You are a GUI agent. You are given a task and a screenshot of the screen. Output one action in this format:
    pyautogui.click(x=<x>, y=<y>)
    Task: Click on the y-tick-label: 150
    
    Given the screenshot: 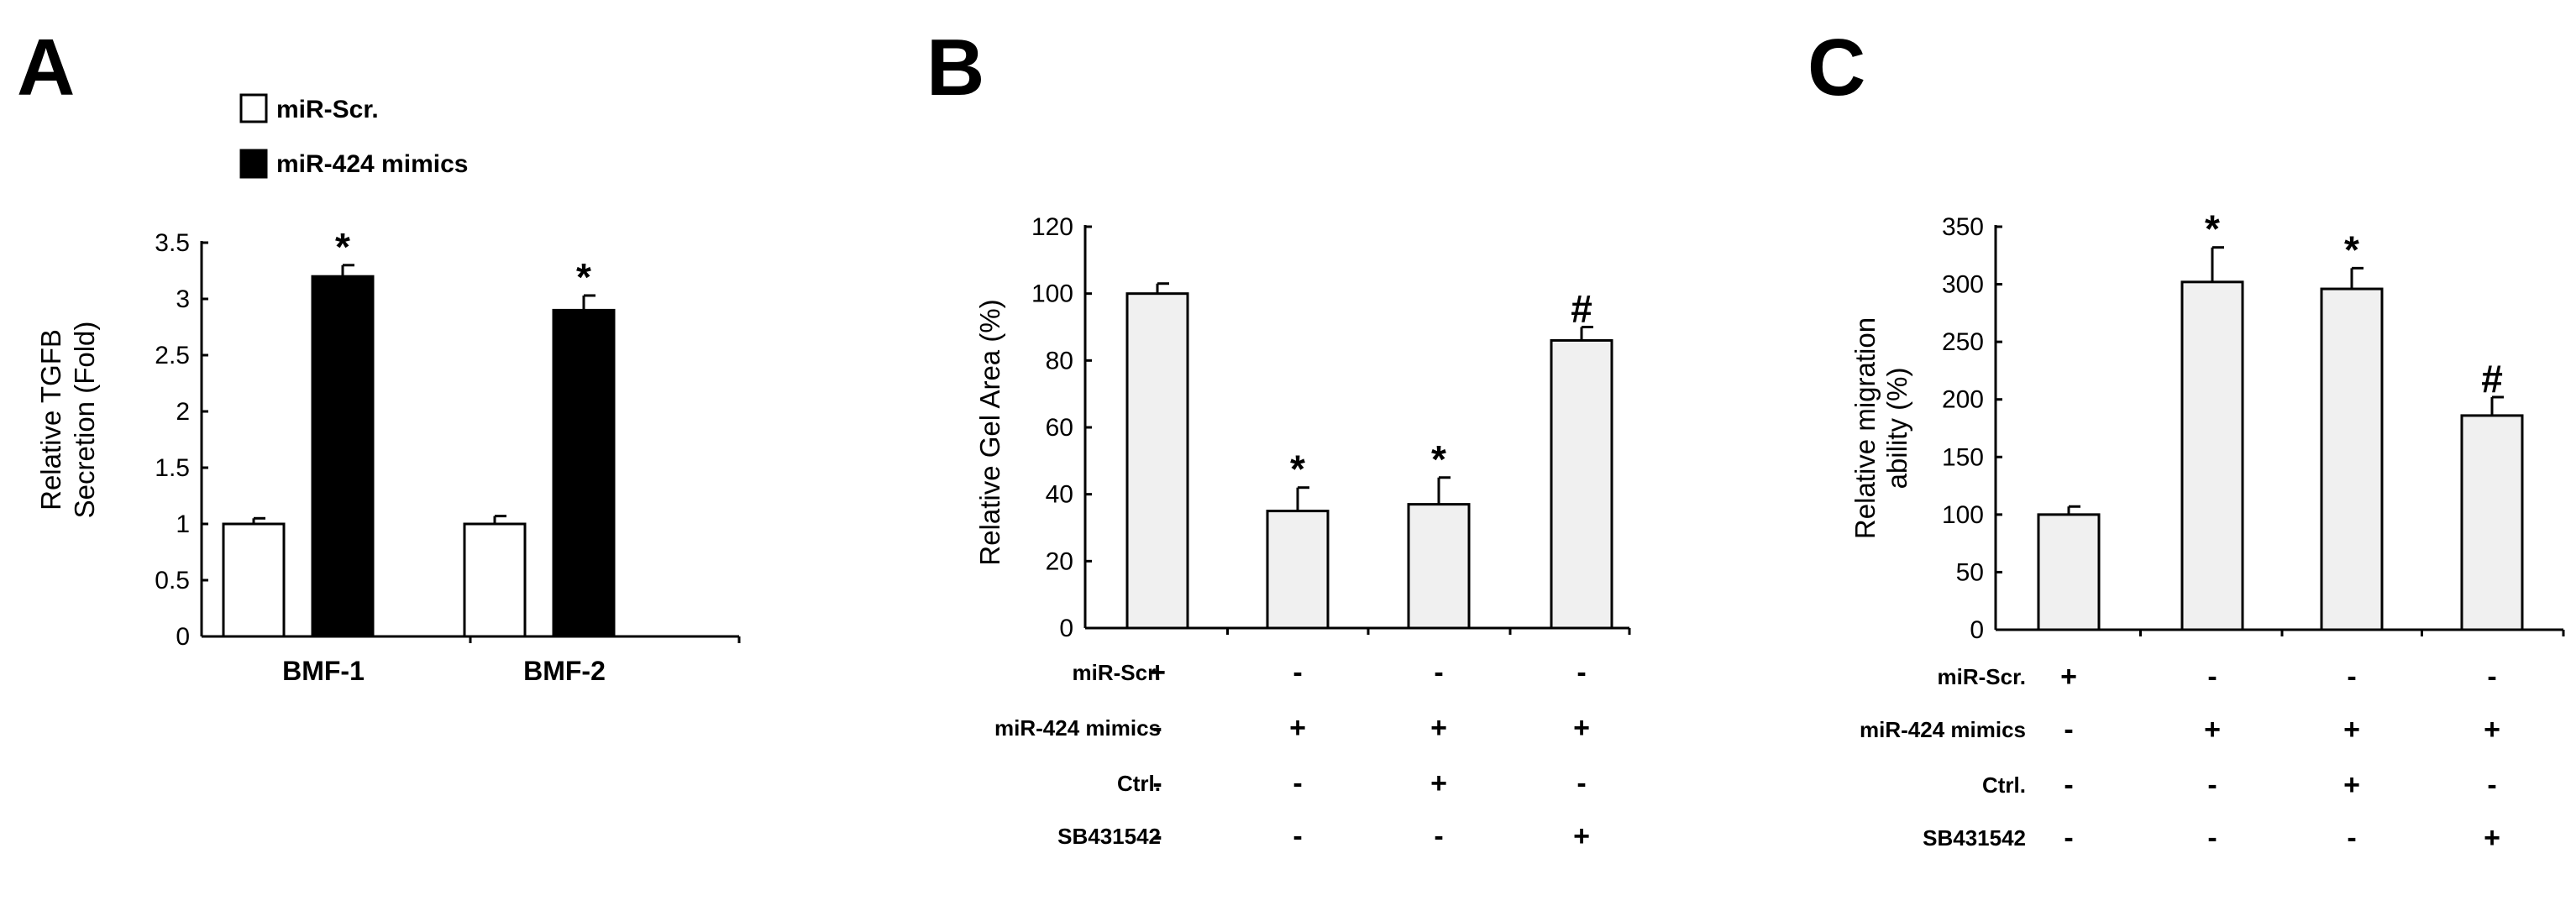 What is the action you would take?
    pyautogui.click(x=1963, y=457)
    